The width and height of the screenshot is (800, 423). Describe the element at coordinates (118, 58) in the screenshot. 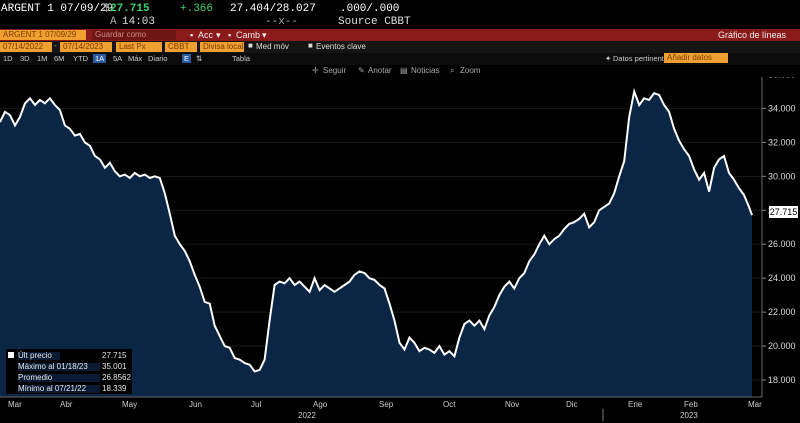

I see `period-5A: 5A` at that location.